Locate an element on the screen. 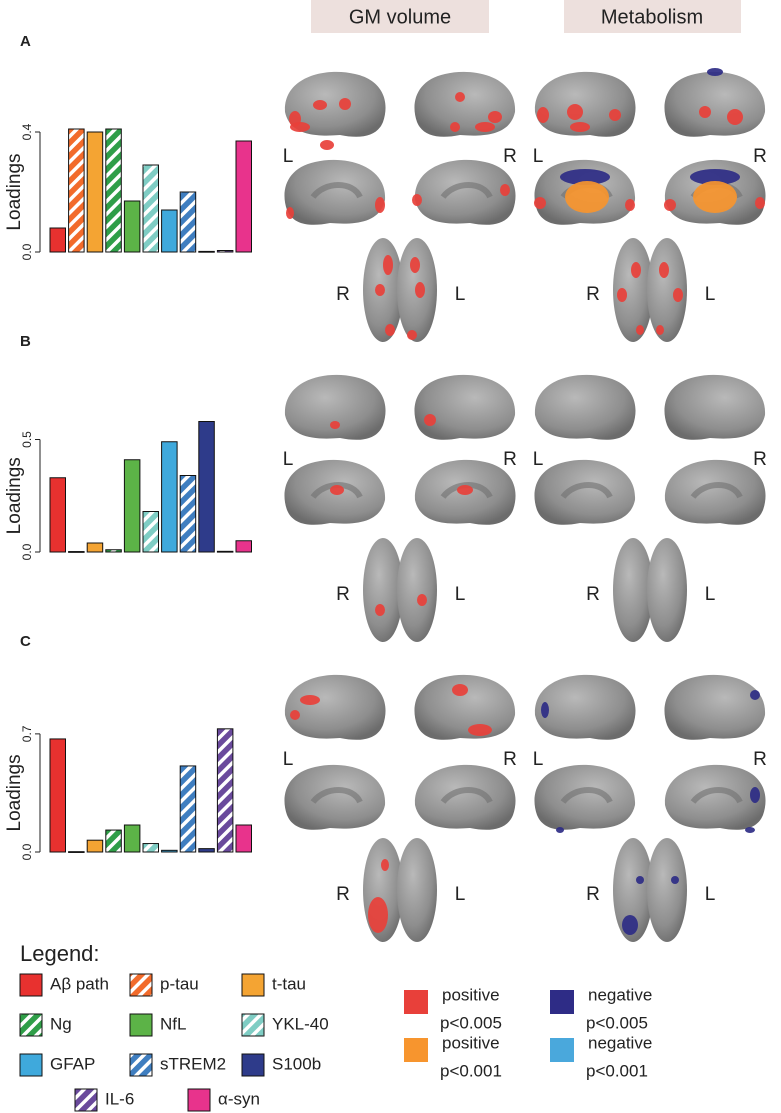 This screenshot has height=1113, width=781. legend-label: Ng is located at coordinates (61, 1023).